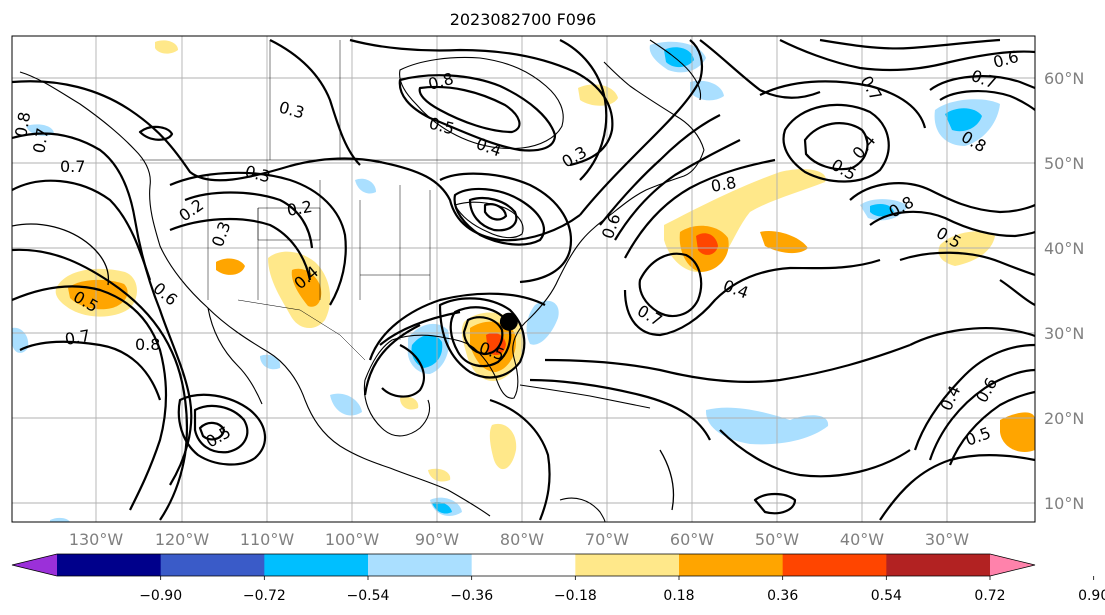  I want to click on colorbar-tick-label: −0.36, so click(471, 596).